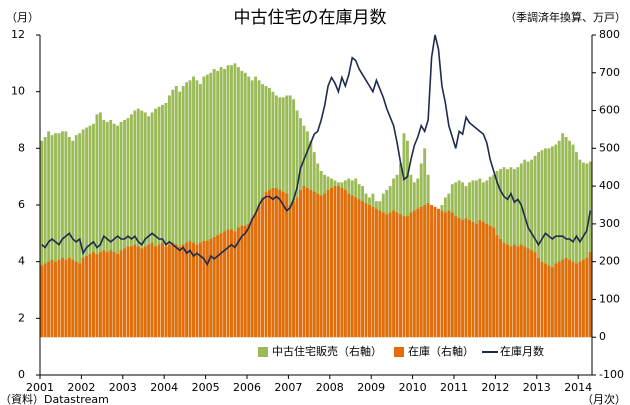  Describe the element at coordinates (604, 398) in the screenshot. I see `x-note: （月次）` at that location.